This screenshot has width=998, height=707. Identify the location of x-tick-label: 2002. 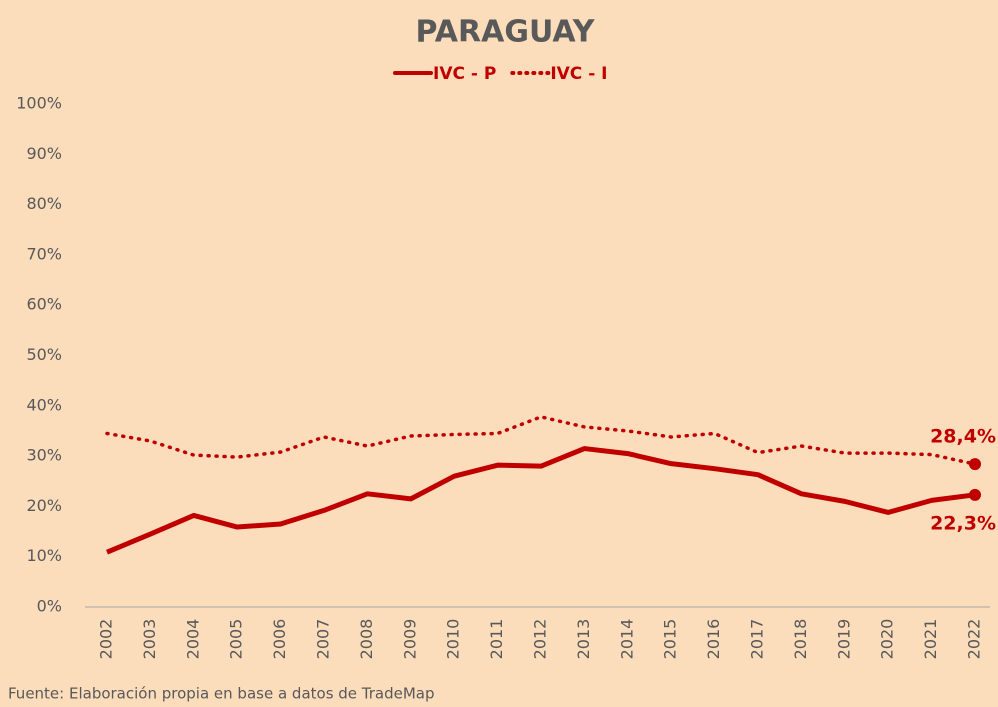
(106, 639).